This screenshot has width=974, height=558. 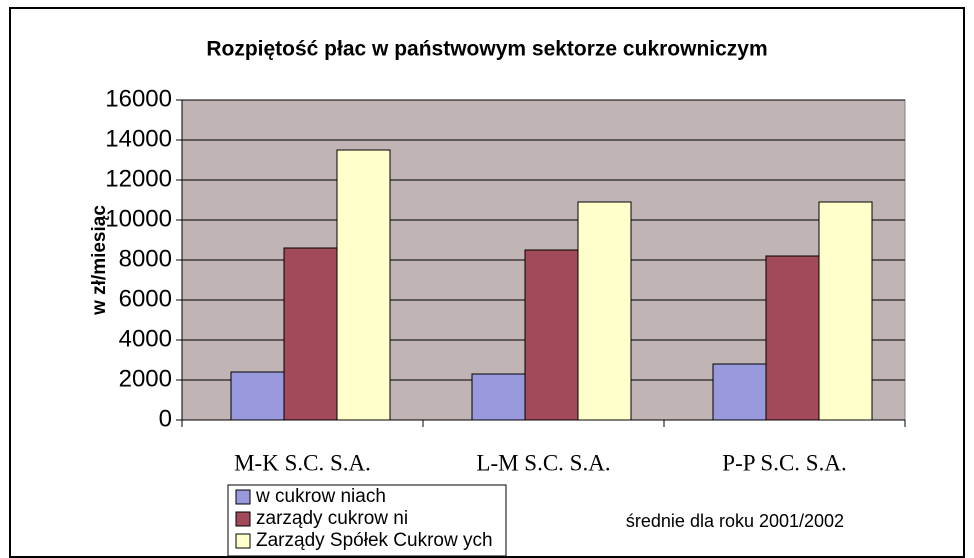 I want to click on y-tick-label: 12000, so click(x=138, y=178).